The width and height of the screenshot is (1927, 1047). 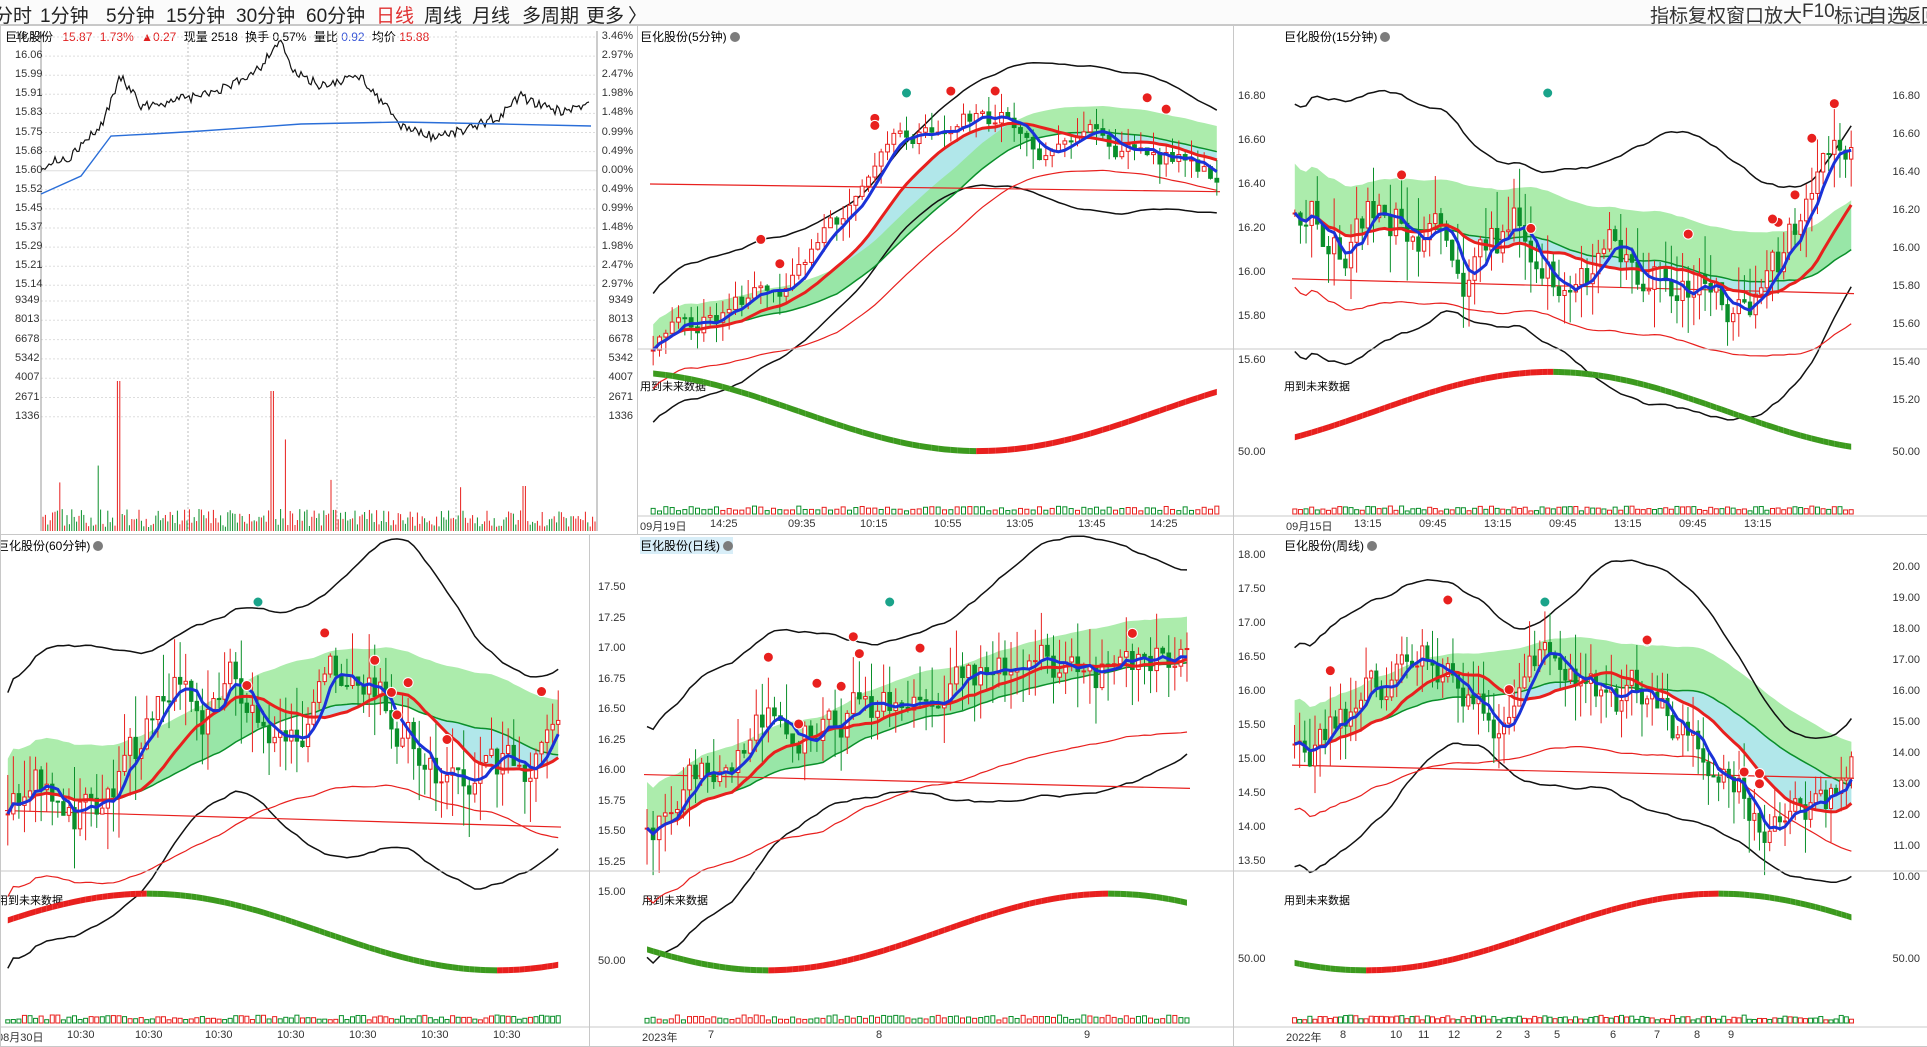 I want to click on tab-15min: 15分钟, so click(x=196, y=16).